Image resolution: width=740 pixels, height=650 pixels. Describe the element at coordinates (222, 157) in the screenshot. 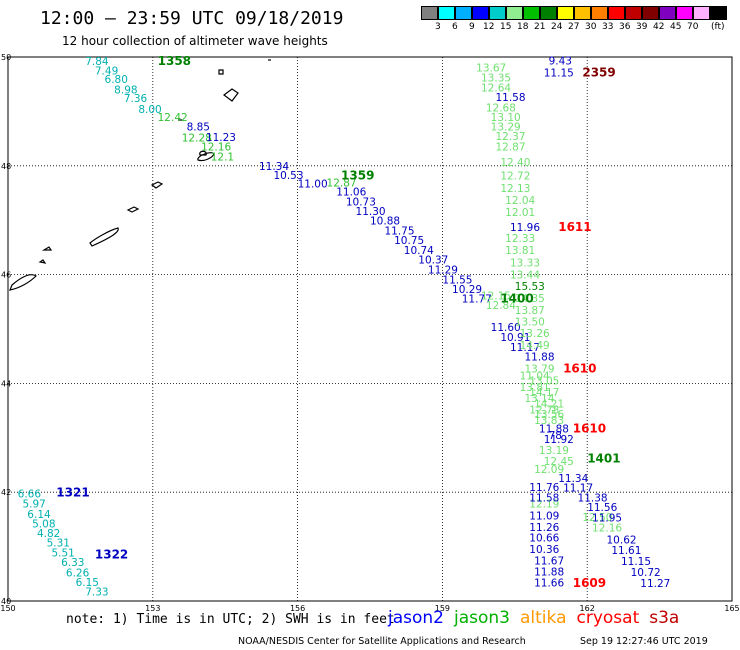

I see `swh-value: 12.1` at that location.